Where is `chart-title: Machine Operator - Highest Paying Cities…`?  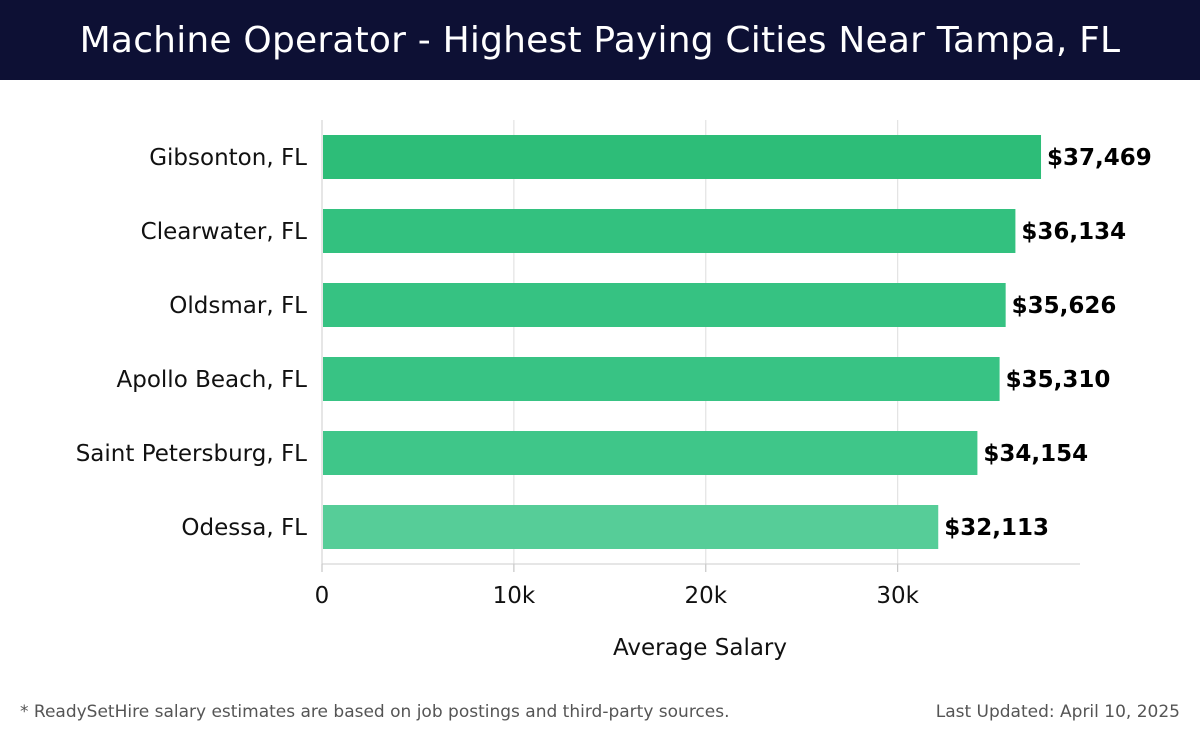
chart-title: Machine Operator - Highest Paying Cities… is located at coordinates (600, 40).